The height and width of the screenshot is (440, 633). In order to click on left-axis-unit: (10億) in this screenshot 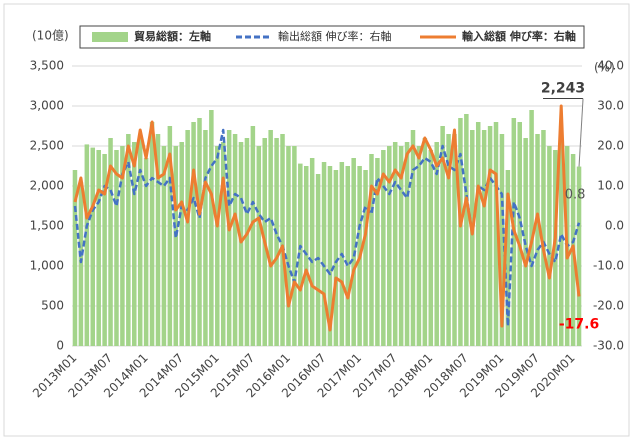, I will do `click(50, 36)`.